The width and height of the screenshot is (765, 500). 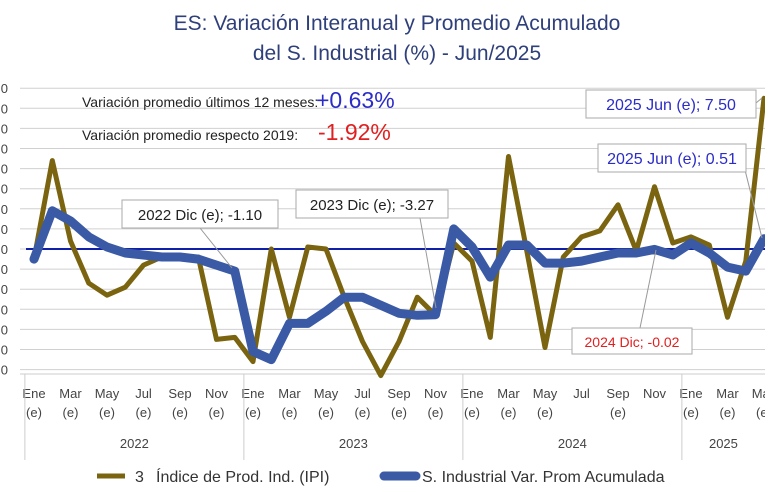 What do you see at coordinates (200, 102) in the screenshot?
I see `note-prom12-label: Variación promedio últimos 12 meses:` at bounding box center [200, 102].